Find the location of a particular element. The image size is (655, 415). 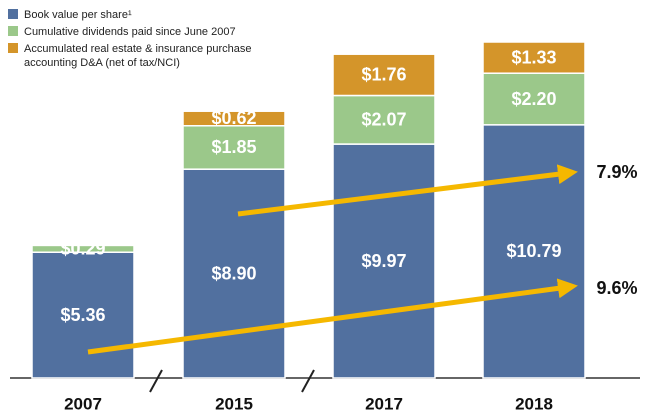

x-tick-label: 2018 is located at coordinates (534, 403).